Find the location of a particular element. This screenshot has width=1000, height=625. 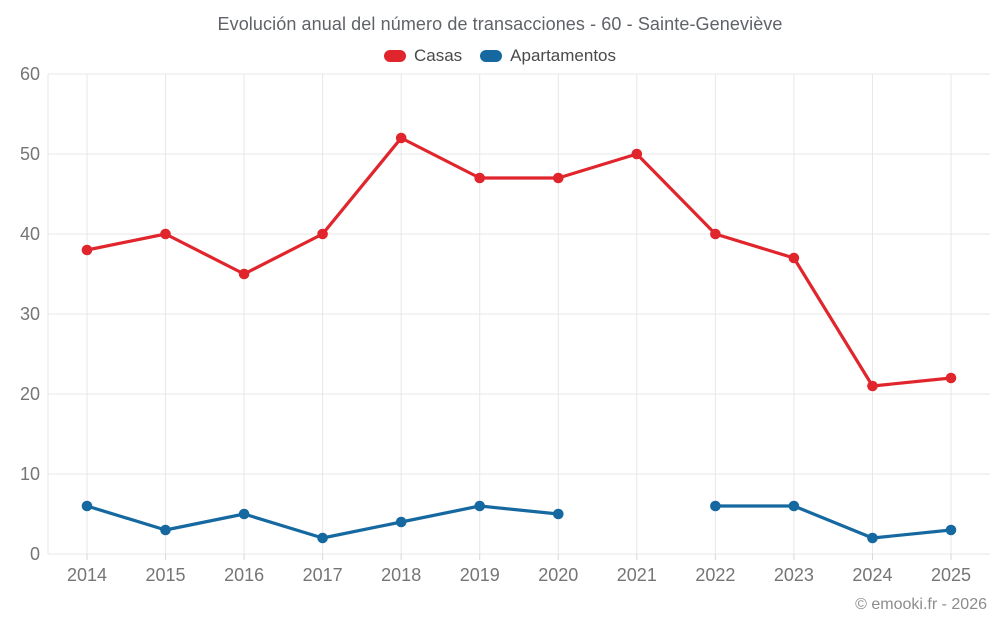

data-point-casas-2016 is located at coordinates (244, 274).